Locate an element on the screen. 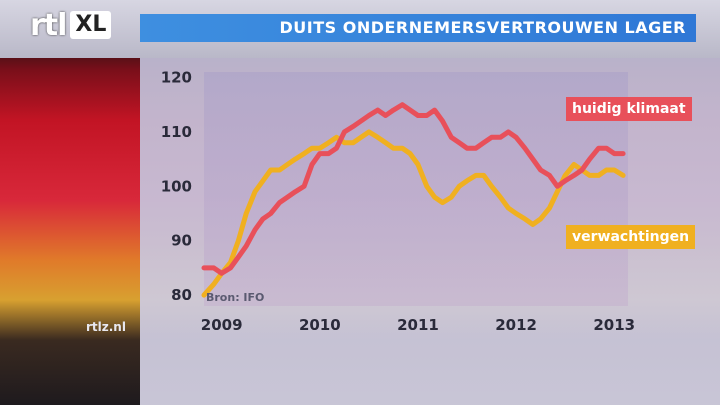  x-tick-label-2009: 2009 is located at coordinates (222, 325).